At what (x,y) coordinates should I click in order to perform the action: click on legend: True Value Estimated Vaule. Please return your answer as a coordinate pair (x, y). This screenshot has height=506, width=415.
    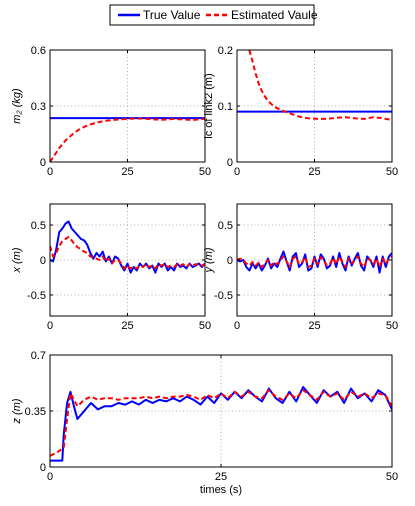
    Looking at the image, I should click on (213, 15).